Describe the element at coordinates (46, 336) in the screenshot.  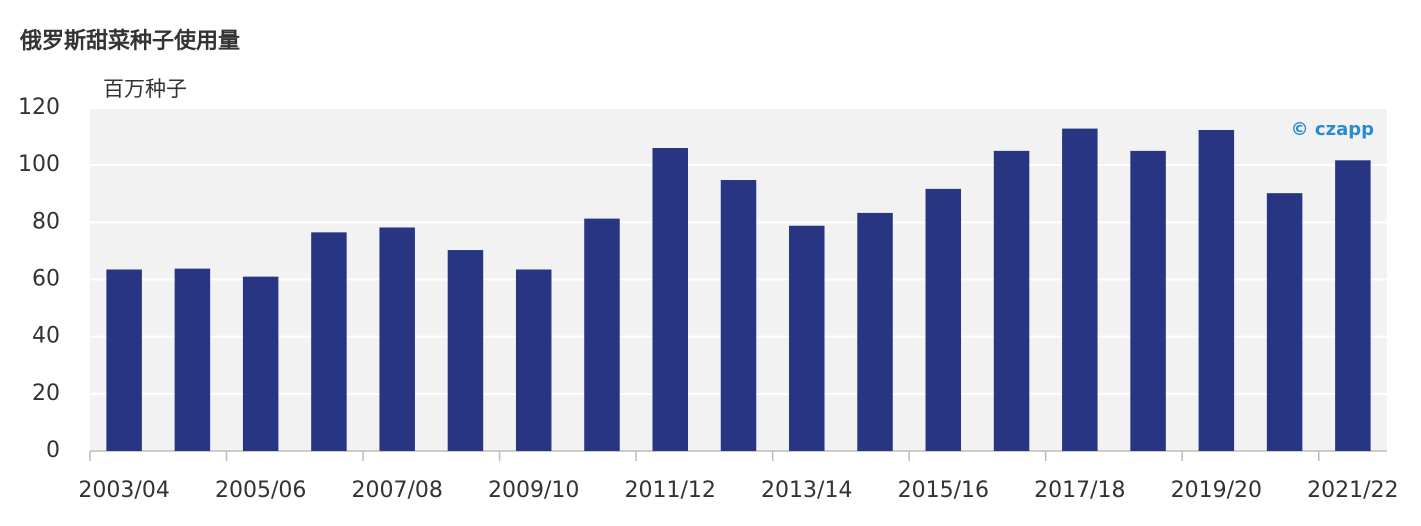
I see `y-tick-label: 40` at that location.